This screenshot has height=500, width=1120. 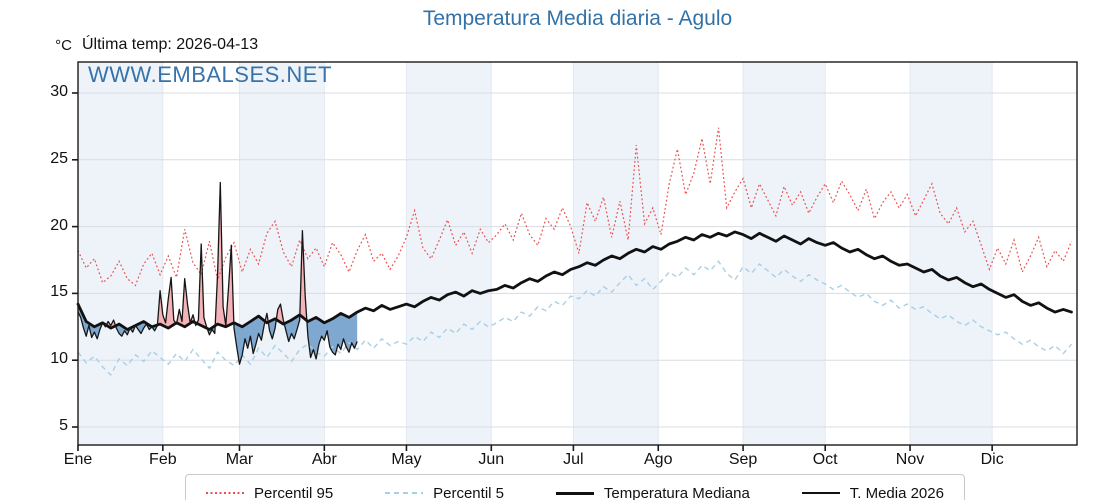 What do you see at coordinates (59, 91) in the screenshot?
I see `y-tick-label: 30` at bounding box center [59, 91].